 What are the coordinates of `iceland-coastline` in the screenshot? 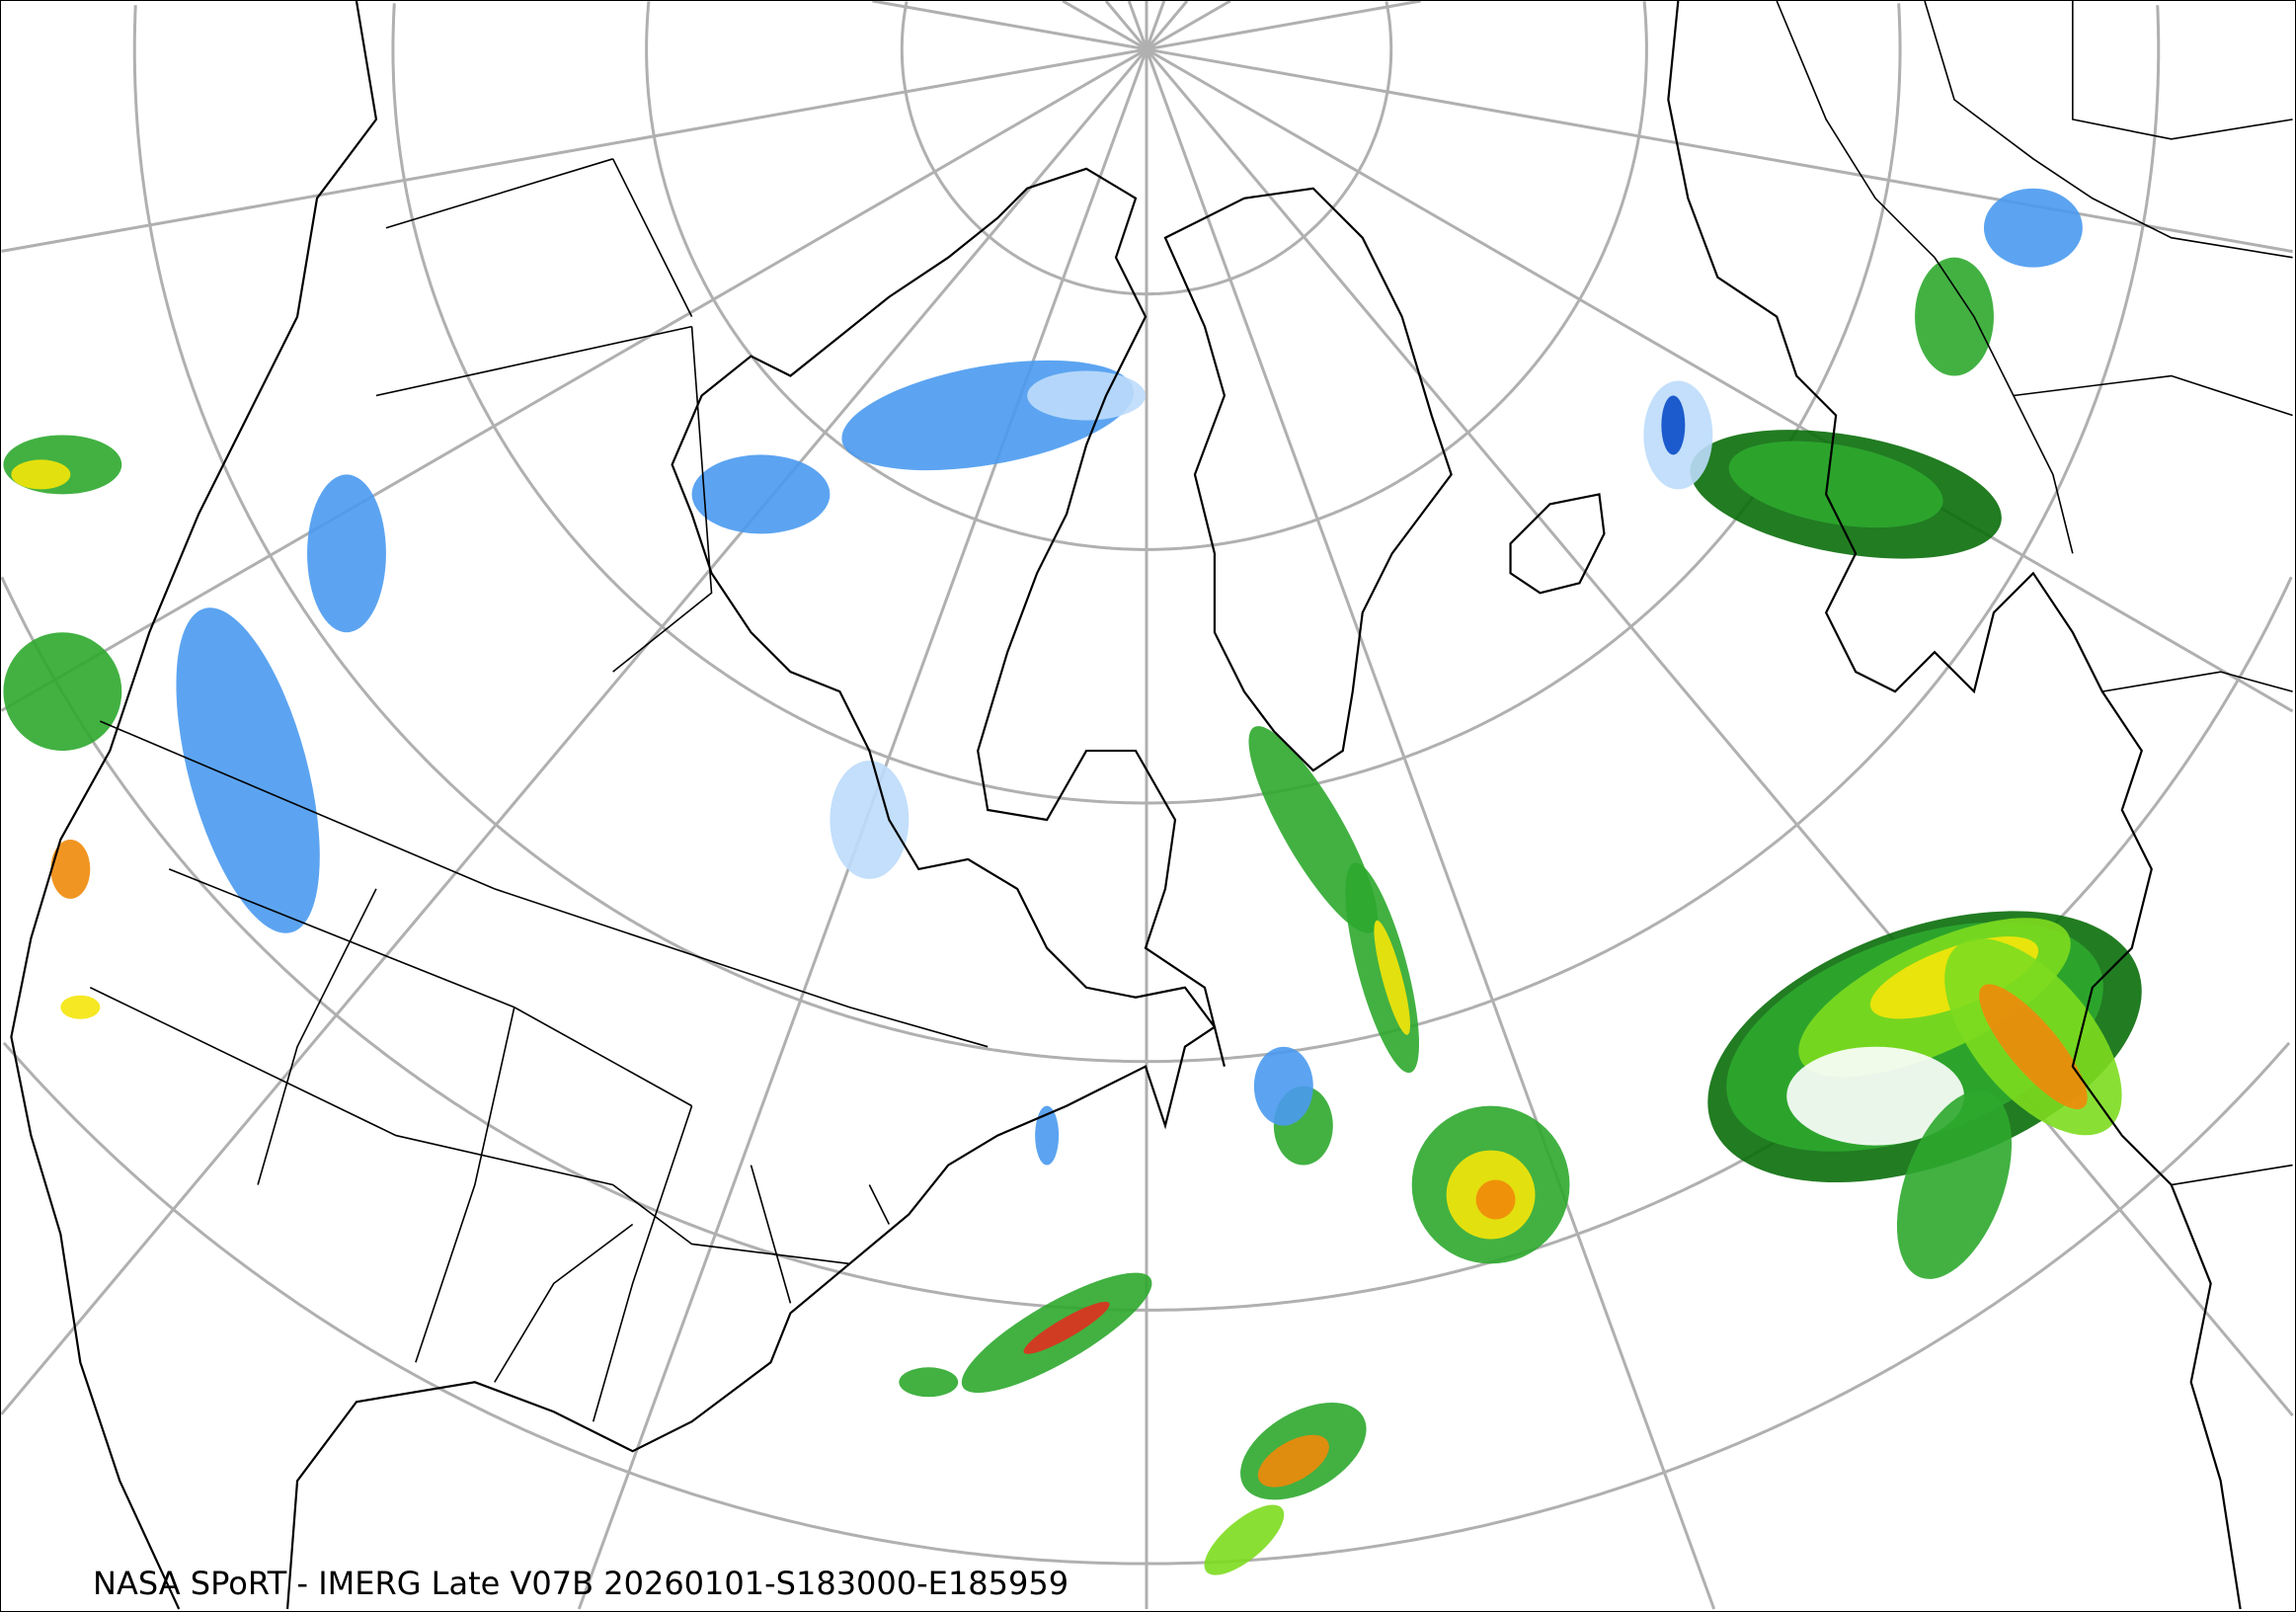 It's located at (1558, 544).